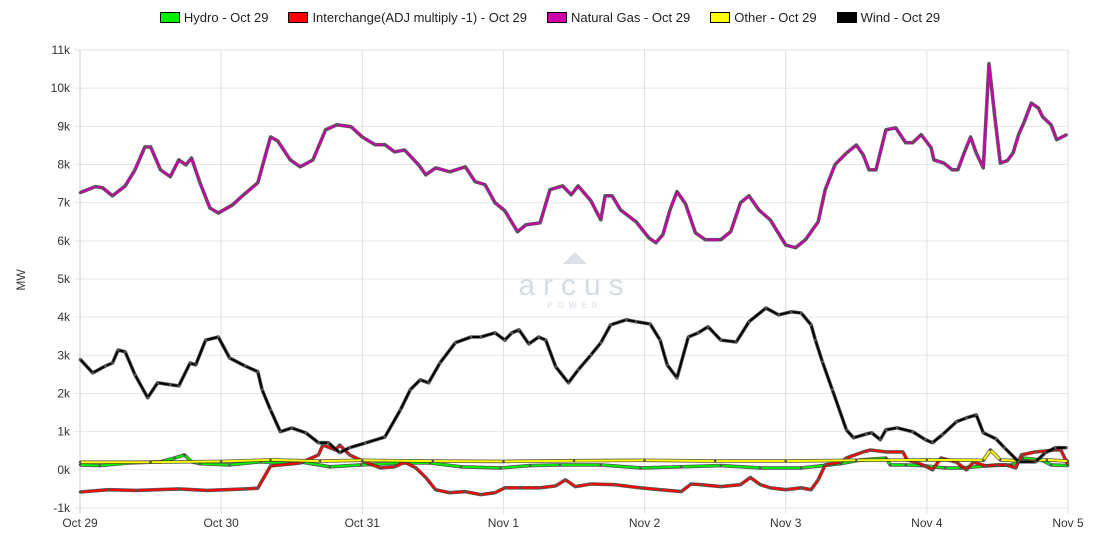 This screenshot has height=560, width=1100. What do you see at coordinates (645, 523) in the screenshot?
I see `x-tick-label: Nov 2` at bounding box center [645, 523].